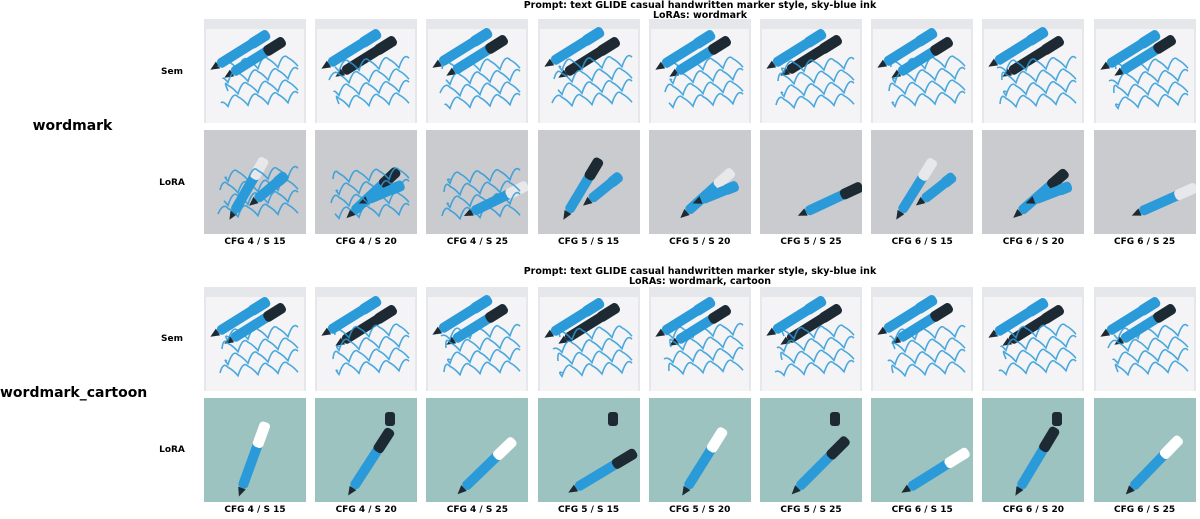 This screenshot has height=519, width=1200. Describe the element at coordinates (700, 15) in the screenshot. I see `loras-text: LoRAs: wordmark` at that location.